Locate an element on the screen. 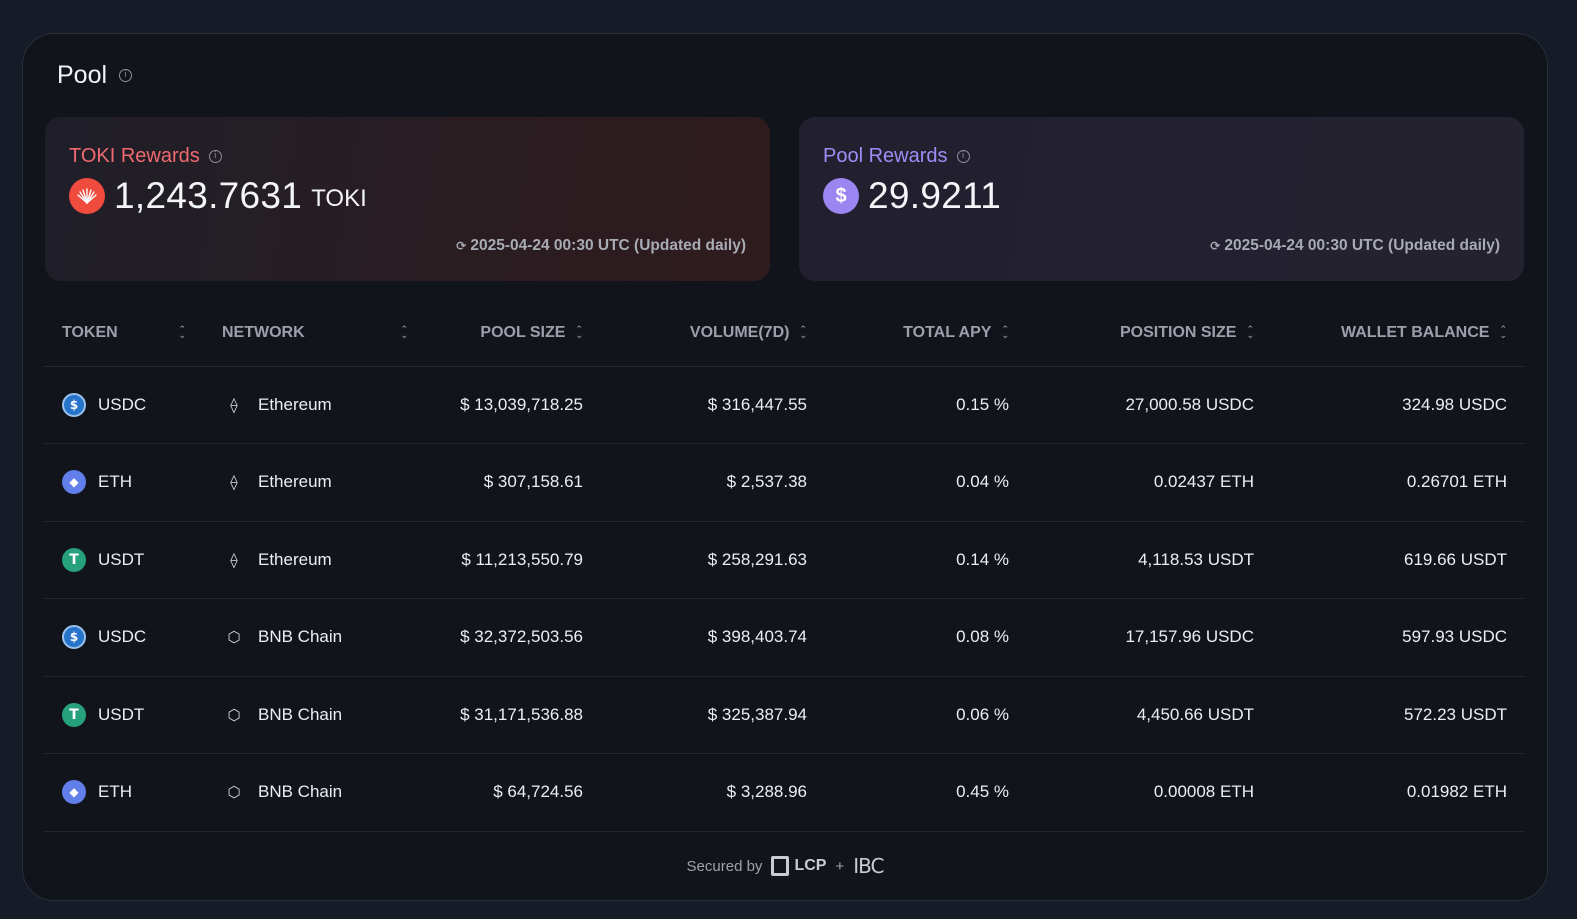 This screenshot has height=919, width=1577. pool-size-cell: $ 64,724.56 is located at coordinates (513, 792).